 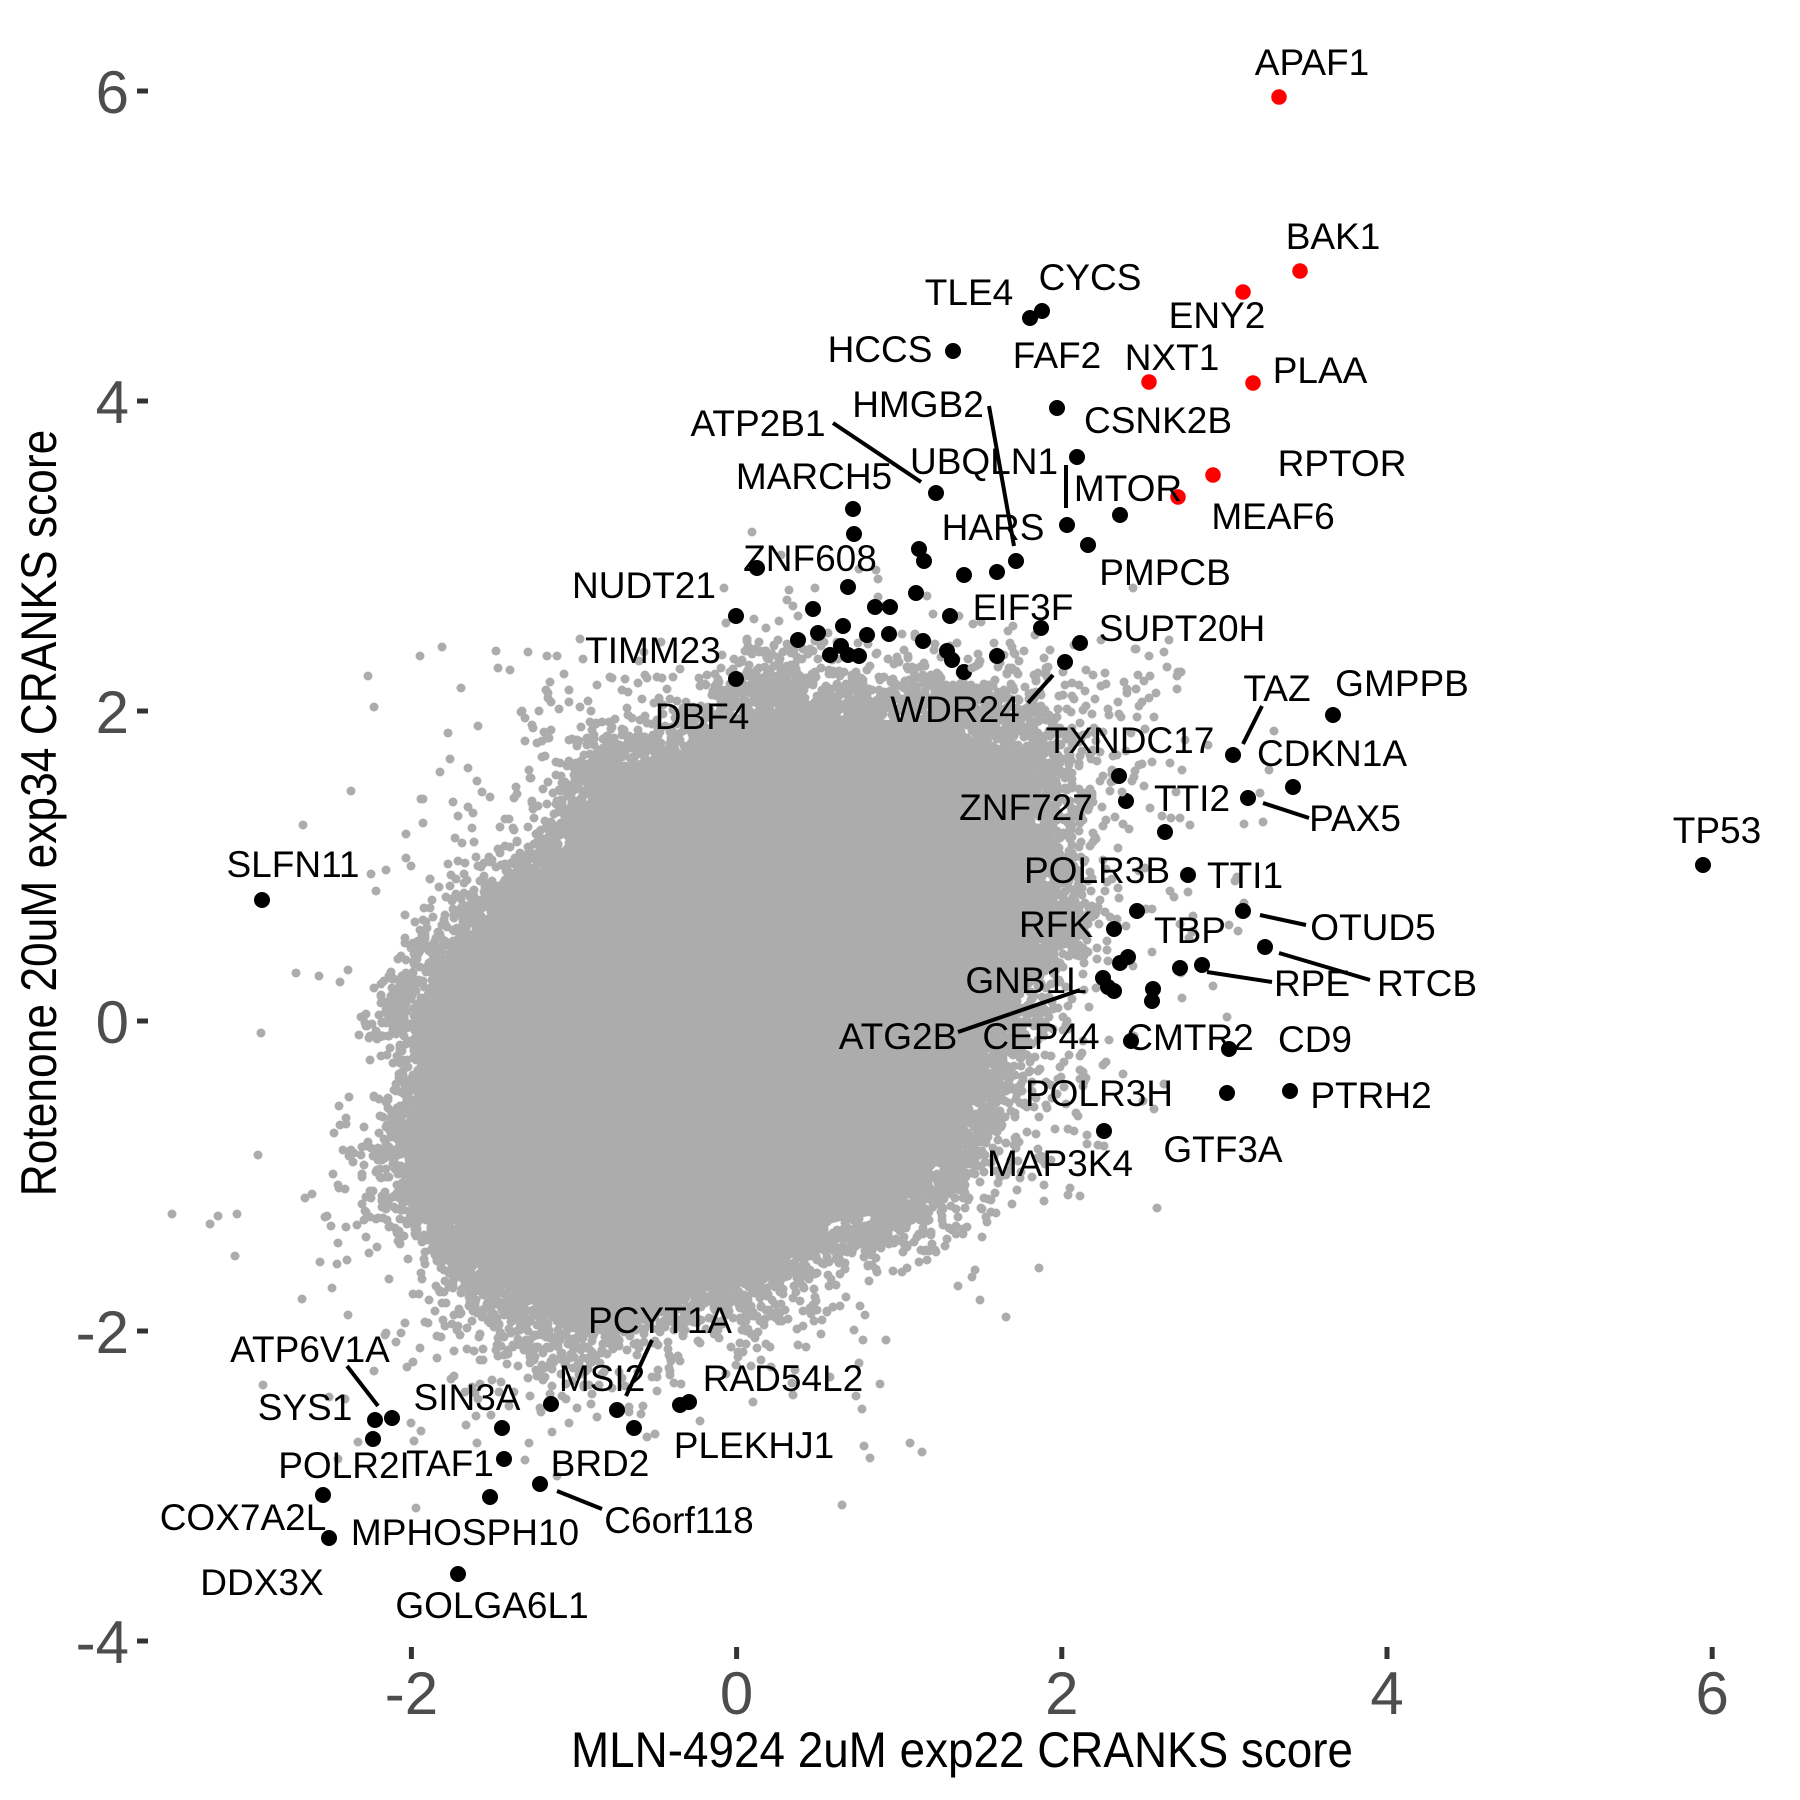 I want to click on svg-text: ZNF727, so click(x=1026, y=807).